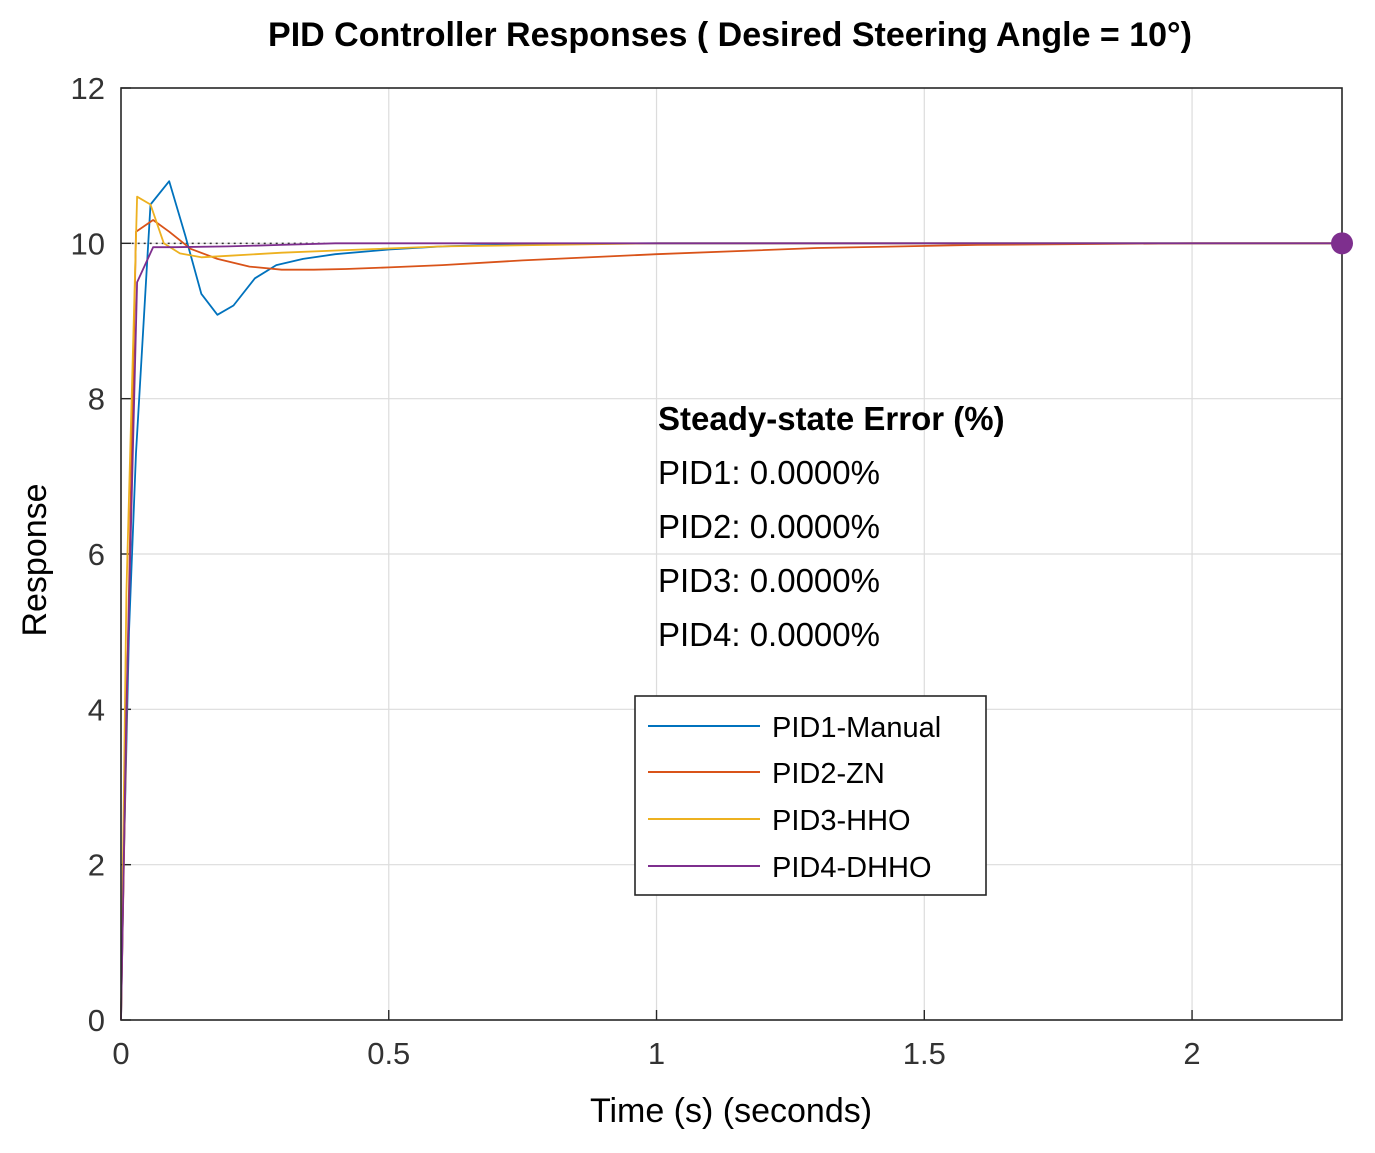 The height and width of the screenshot is (1153, 1375). What do you see at coordinates (924, 1053) in the screenshot?
I see `x-tick-label: 1.5` at bounding box center [924, 1053].